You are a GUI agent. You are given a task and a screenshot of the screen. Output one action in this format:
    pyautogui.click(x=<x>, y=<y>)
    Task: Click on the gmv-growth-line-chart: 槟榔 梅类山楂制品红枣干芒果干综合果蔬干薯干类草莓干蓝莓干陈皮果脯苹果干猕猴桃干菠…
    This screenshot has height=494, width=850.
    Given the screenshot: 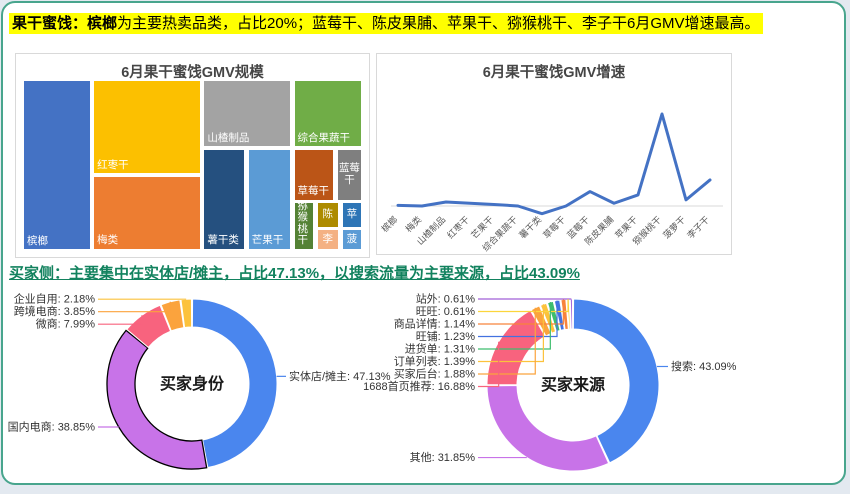 What is the action you would take?
    pyautogui.click(x=551, y=182)
    